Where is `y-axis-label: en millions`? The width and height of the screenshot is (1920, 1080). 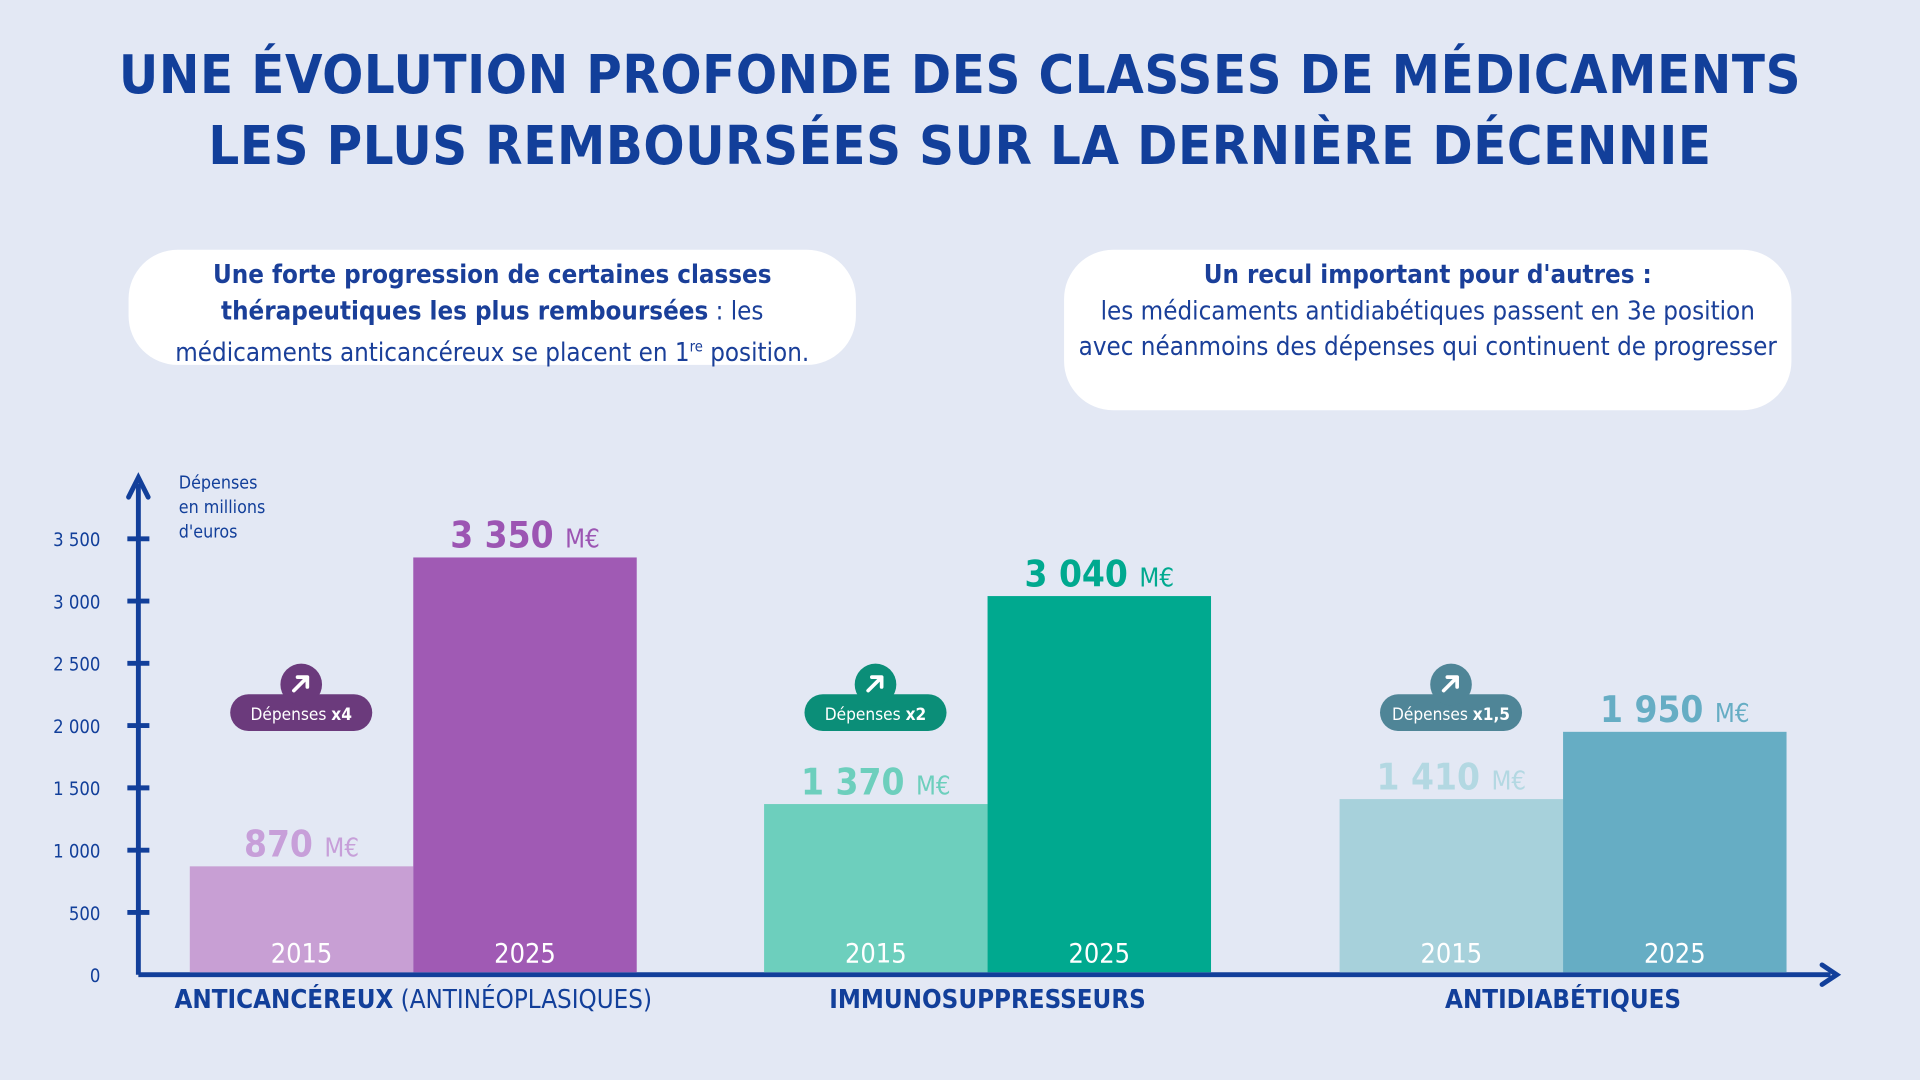 y-axis-label: en millions is located at coordinates (222, 508).